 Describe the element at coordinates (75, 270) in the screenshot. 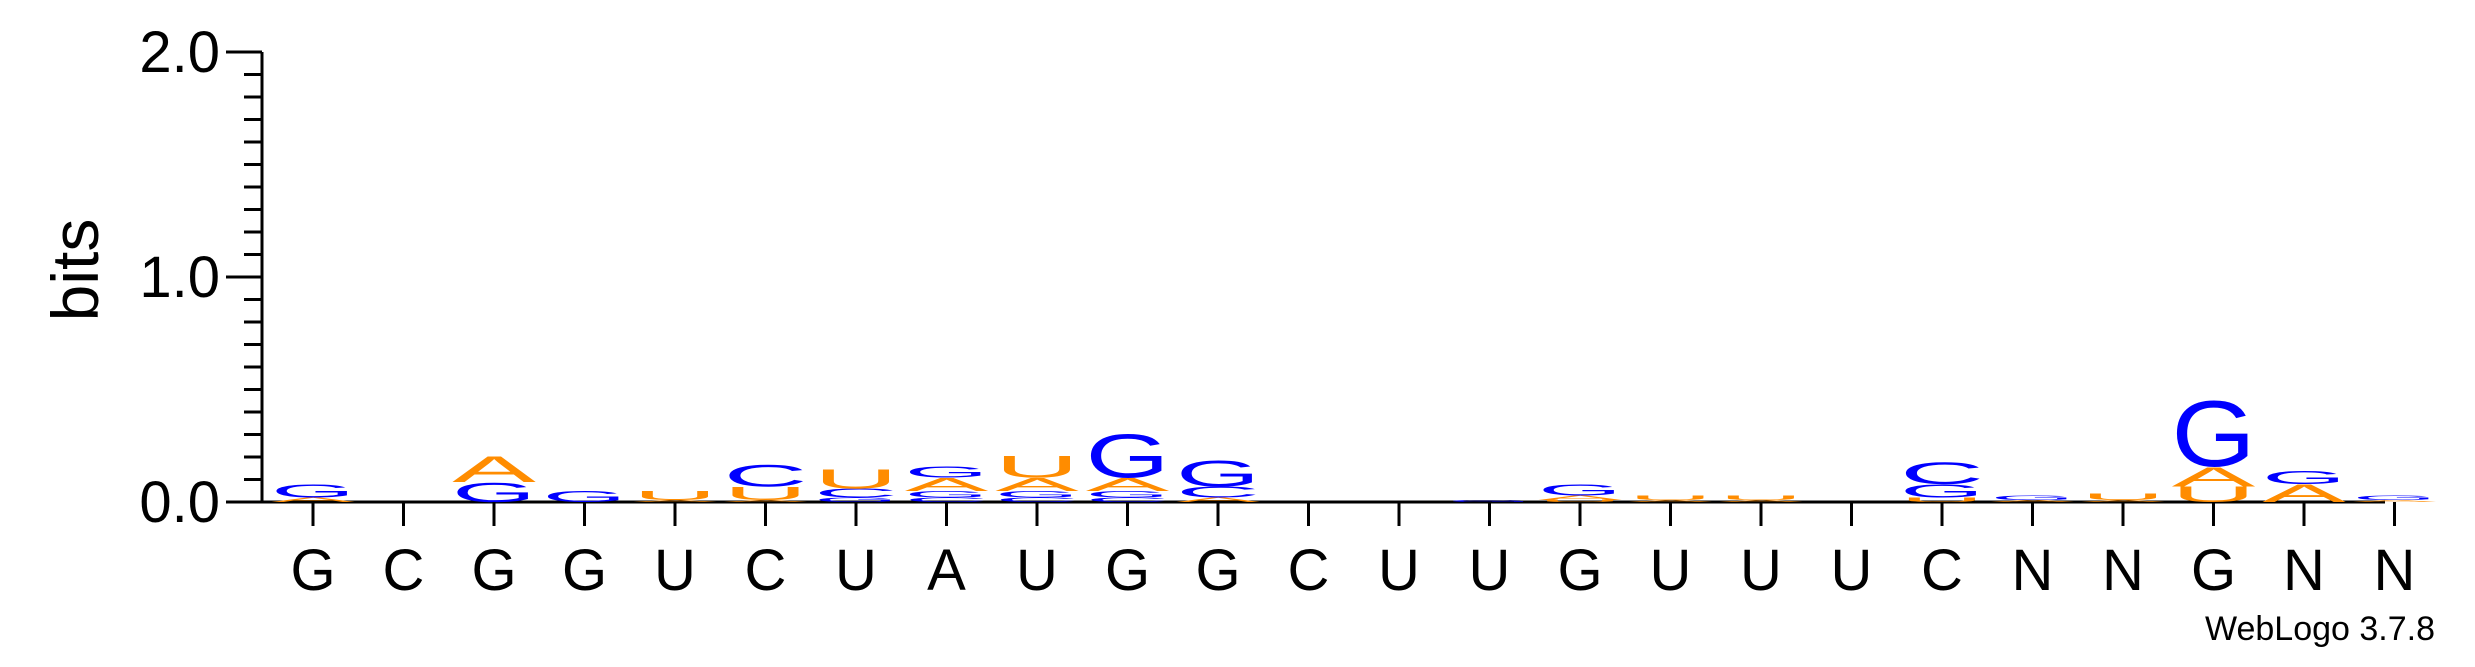

I see `y-axis-label: bits` at that location.